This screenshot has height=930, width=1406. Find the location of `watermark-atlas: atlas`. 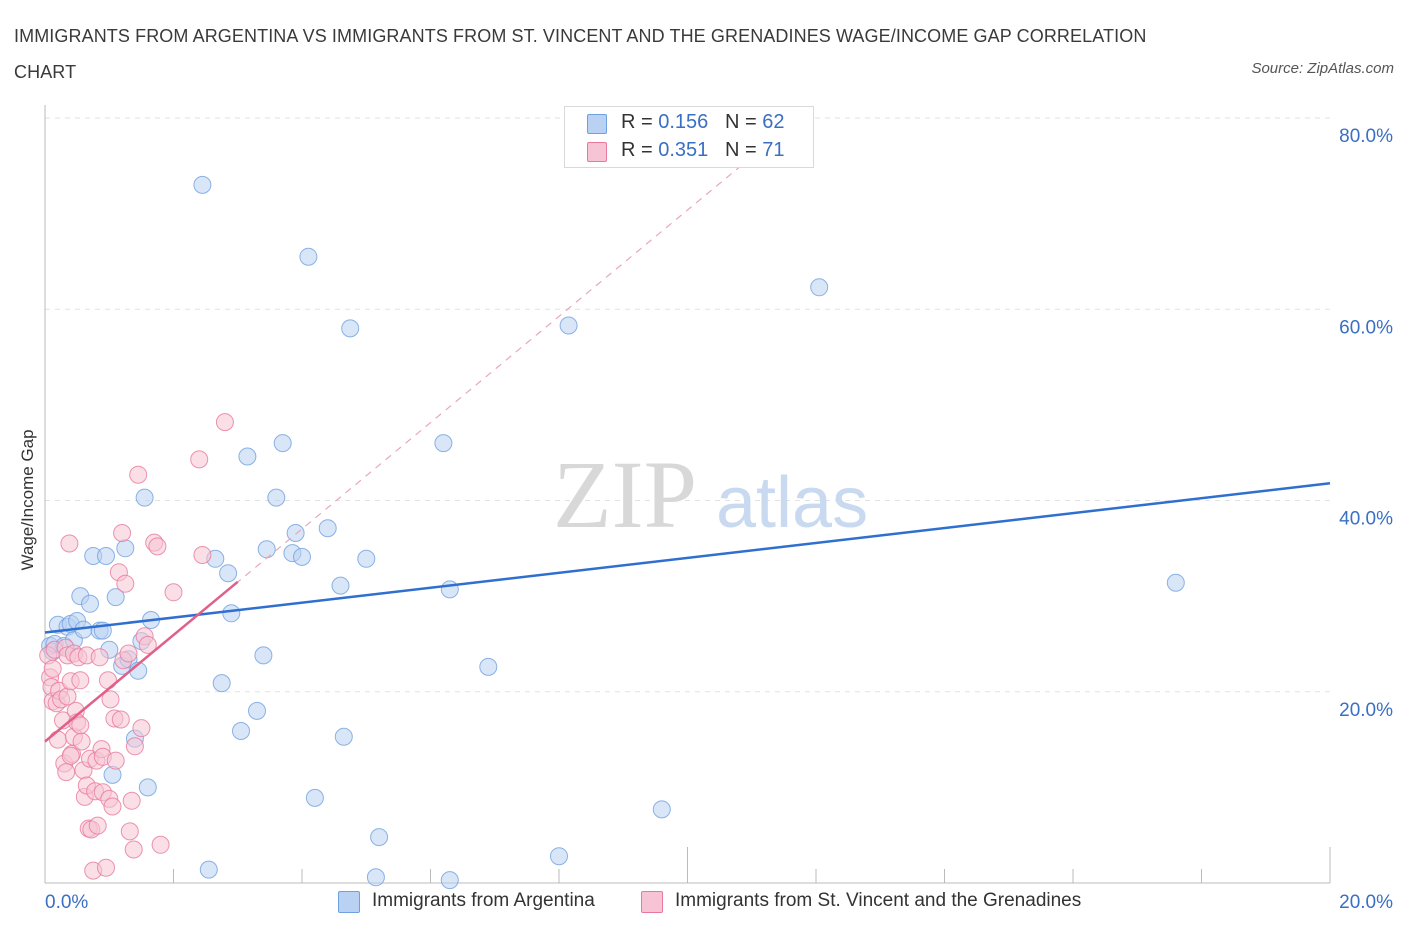

watermark-atlas: atlas is located at coordinates (792, 503).